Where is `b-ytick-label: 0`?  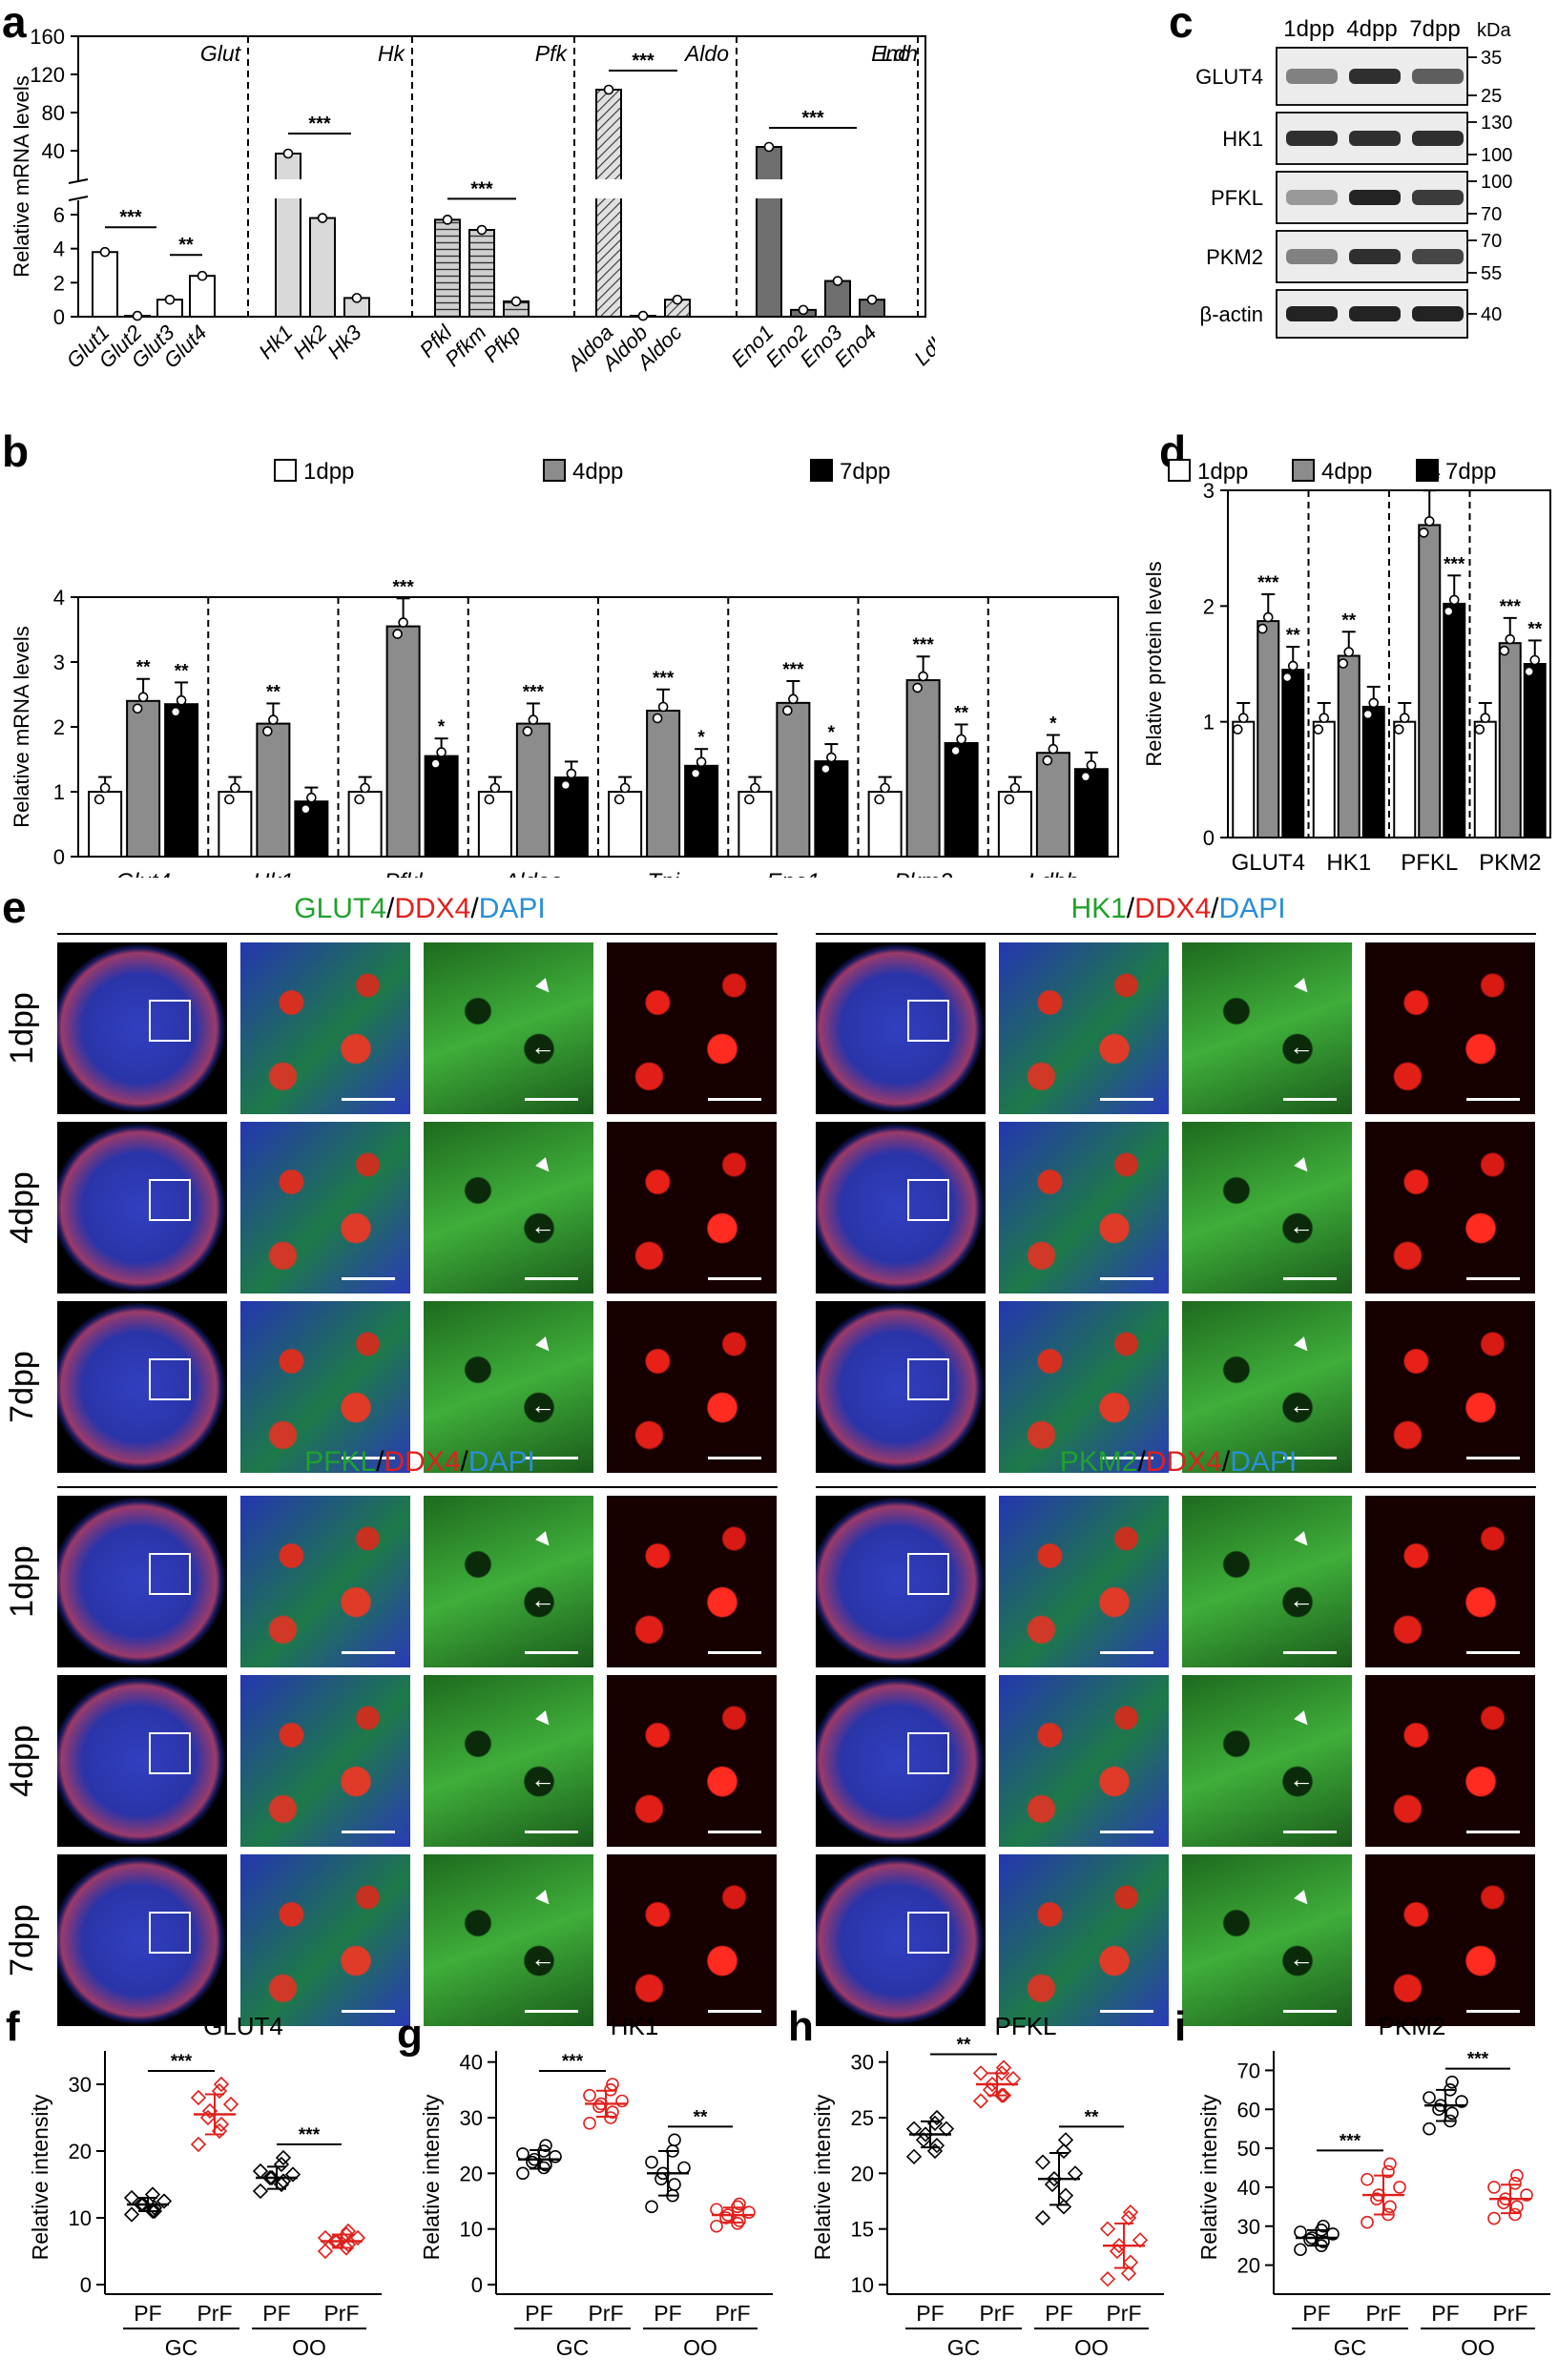
b-ytick-label: 0 is located at coordinates (59, 857).